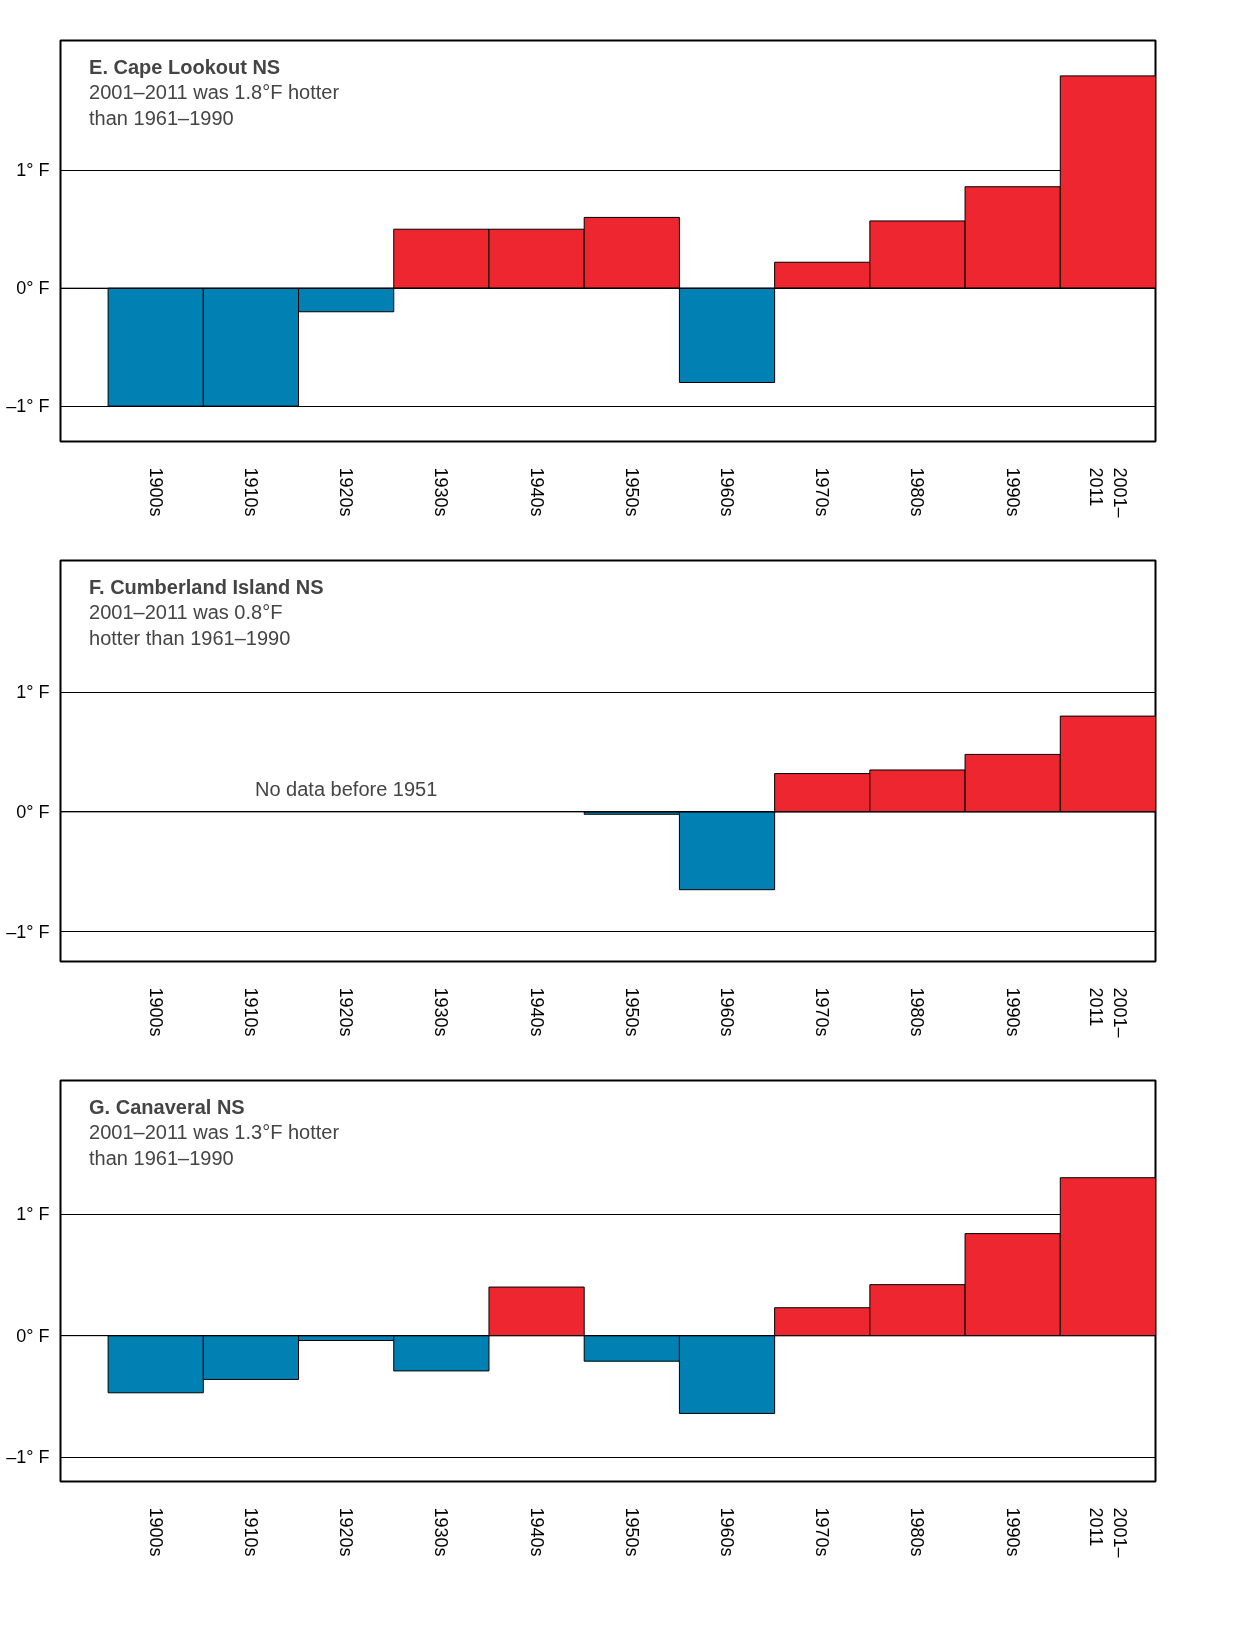 The width and height of the screenshot is (1249, 1628). I want to click on text: E. Cape Lookout NS, so click(185, 66).